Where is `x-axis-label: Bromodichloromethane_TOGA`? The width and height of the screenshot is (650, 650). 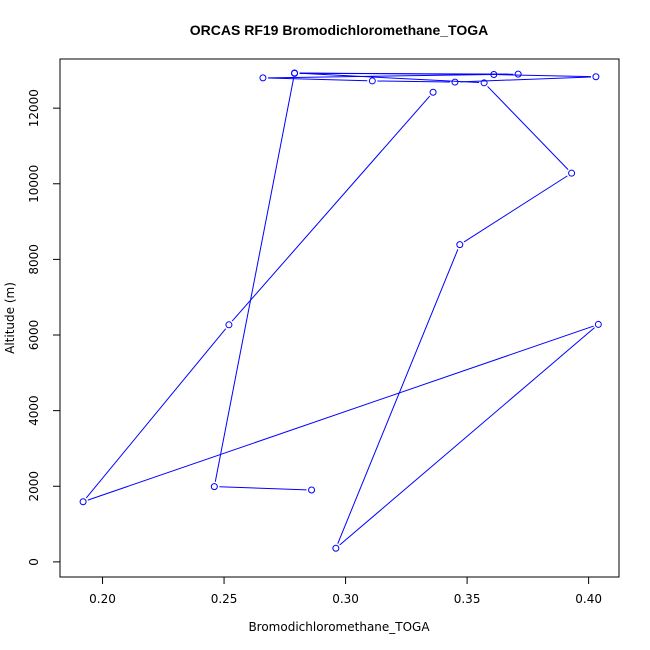
x-axis-label: Bromodichloromethane_TOGA is located at coordinates (339, 627).